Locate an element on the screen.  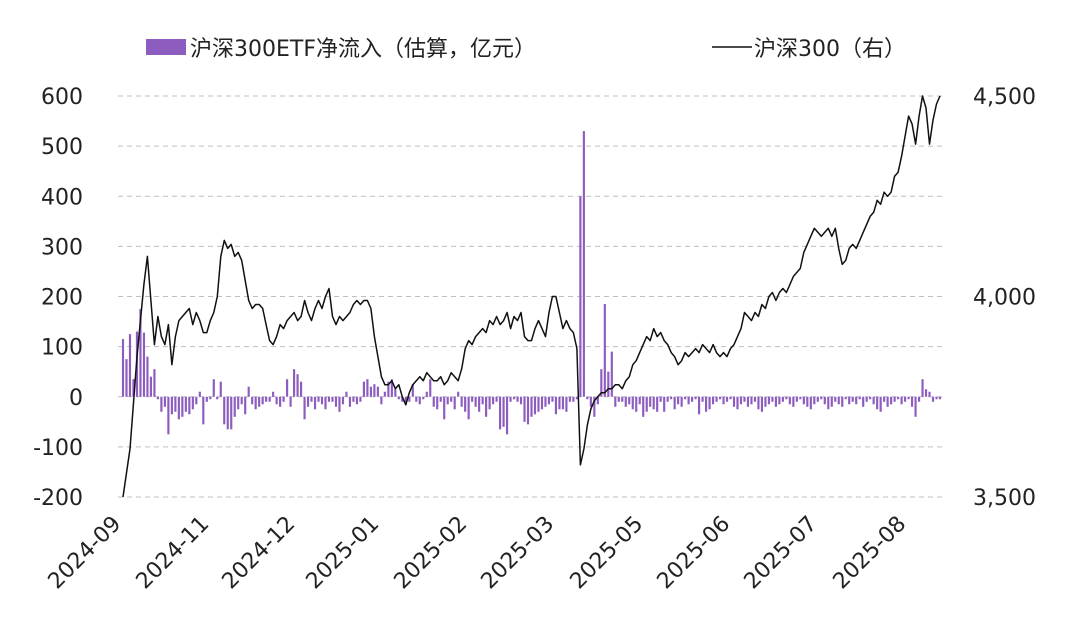
left-tick-label: -100 is located at coordinates (58, 448).